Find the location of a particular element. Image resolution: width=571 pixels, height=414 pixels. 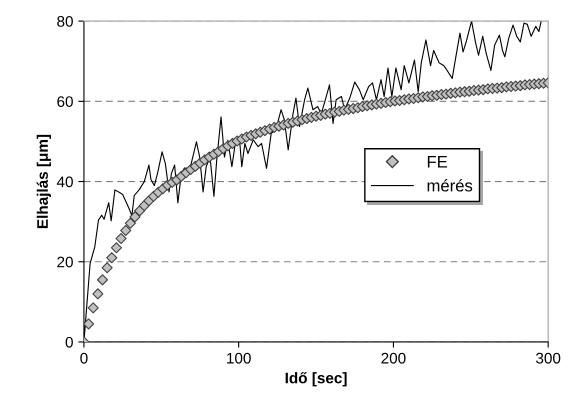

y-tick-label: 40 is located at coordinates (64, 182).